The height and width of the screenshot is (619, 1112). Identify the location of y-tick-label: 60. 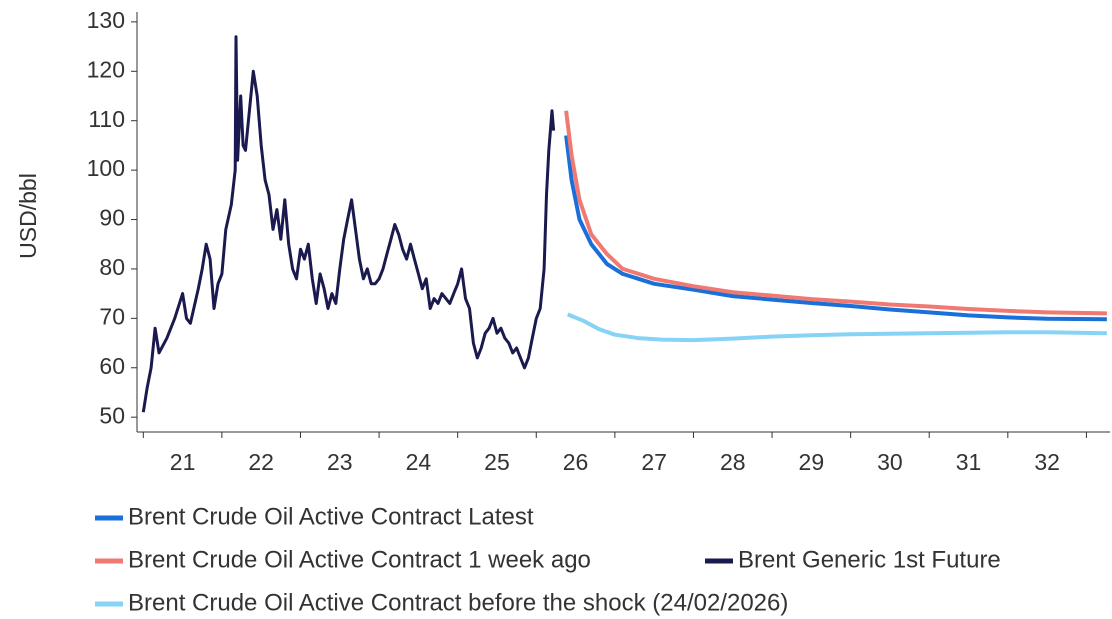
(112, 366).